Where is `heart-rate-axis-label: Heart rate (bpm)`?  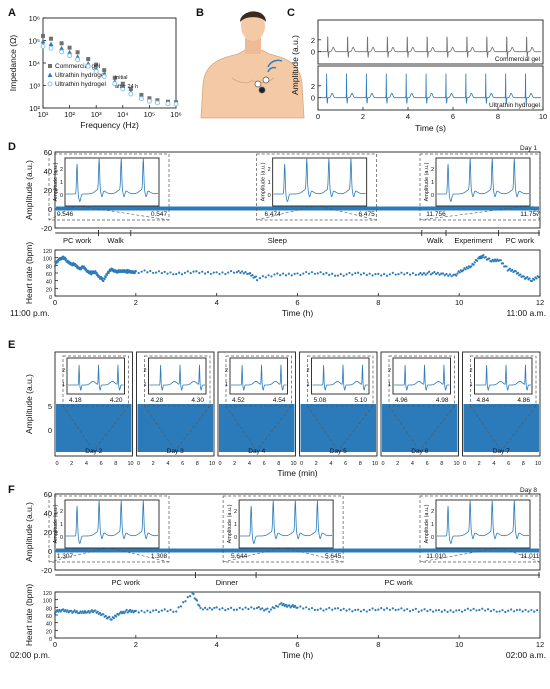
heart-rate-axis-label: Heart rate (bpm) is located at coordinates (29, 615).